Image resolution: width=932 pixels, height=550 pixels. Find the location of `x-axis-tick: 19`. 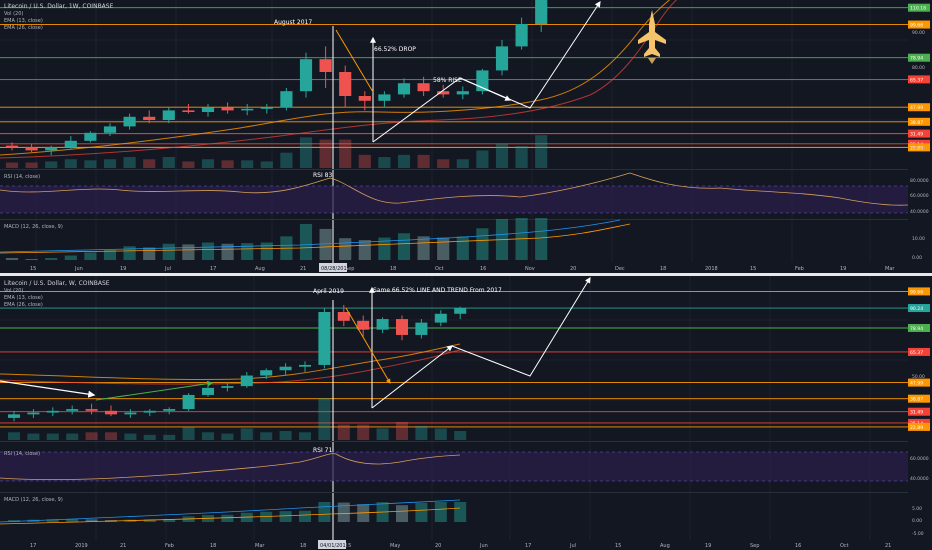

x-axis-tick: 19 is located at coordinates (123, 269).